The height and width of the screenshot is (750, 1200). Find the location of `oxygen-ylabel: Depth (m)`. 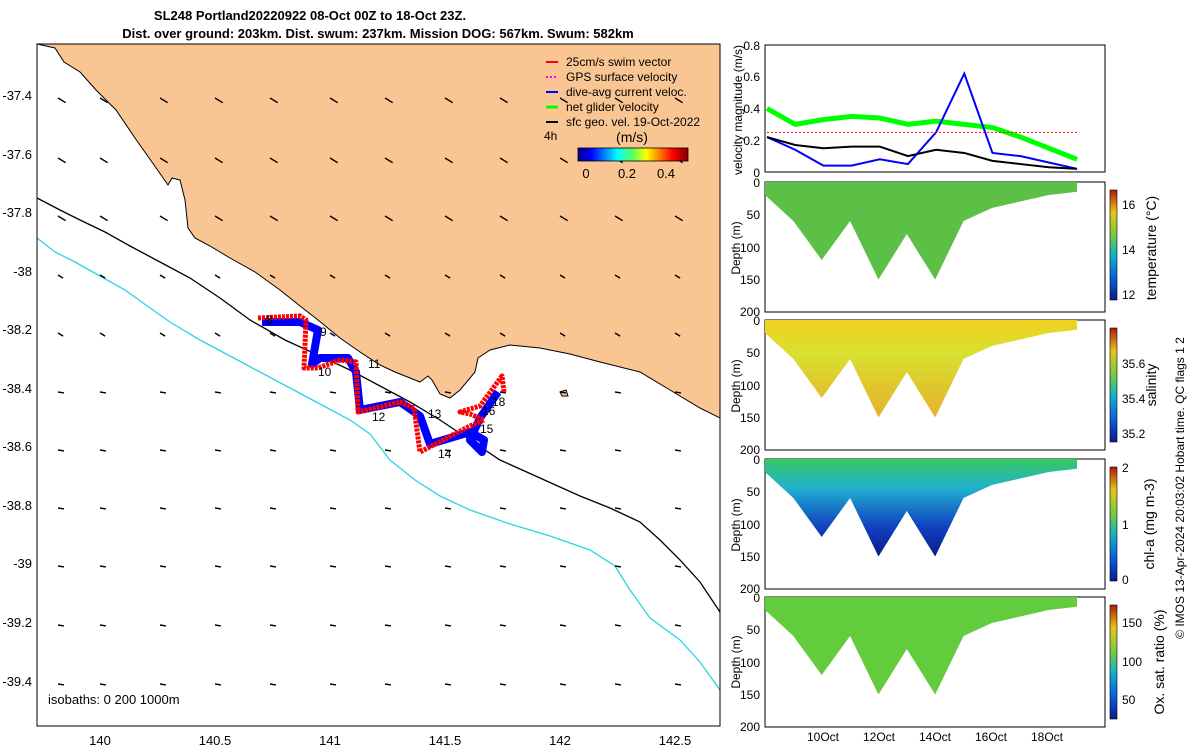

oxygen-ylabel: Depth (m) is located at coordinates (736, 661).